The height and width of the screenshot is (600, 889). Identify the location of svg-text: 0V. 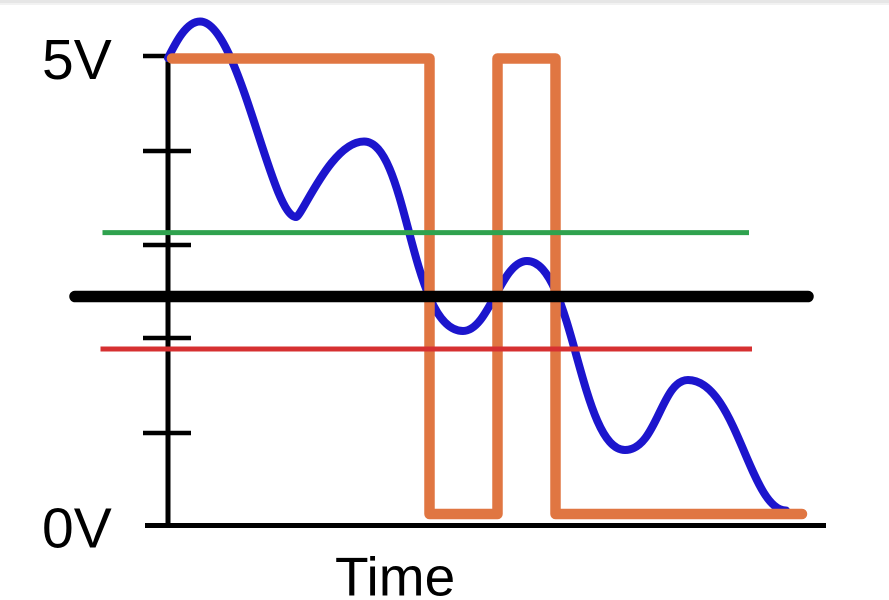
(77, 529).